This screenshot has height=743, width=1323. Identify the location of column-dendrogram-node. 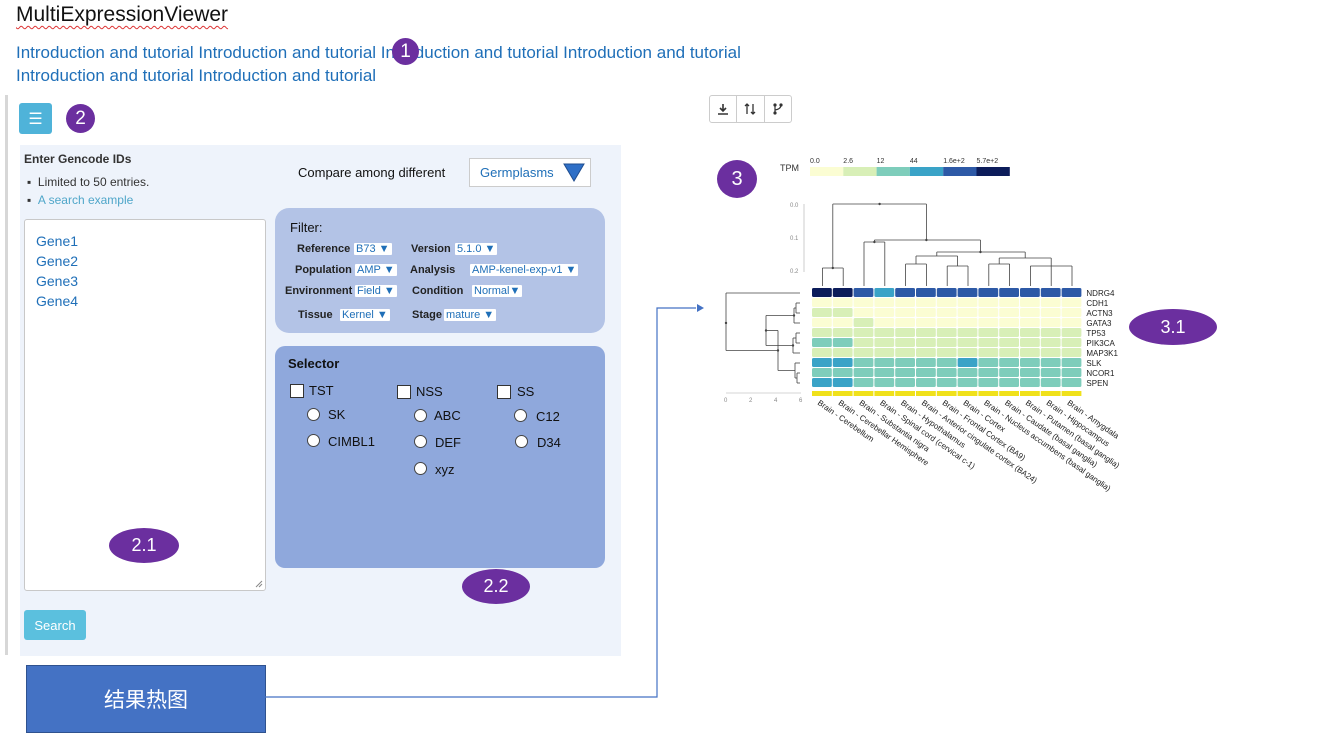
(874, 242).